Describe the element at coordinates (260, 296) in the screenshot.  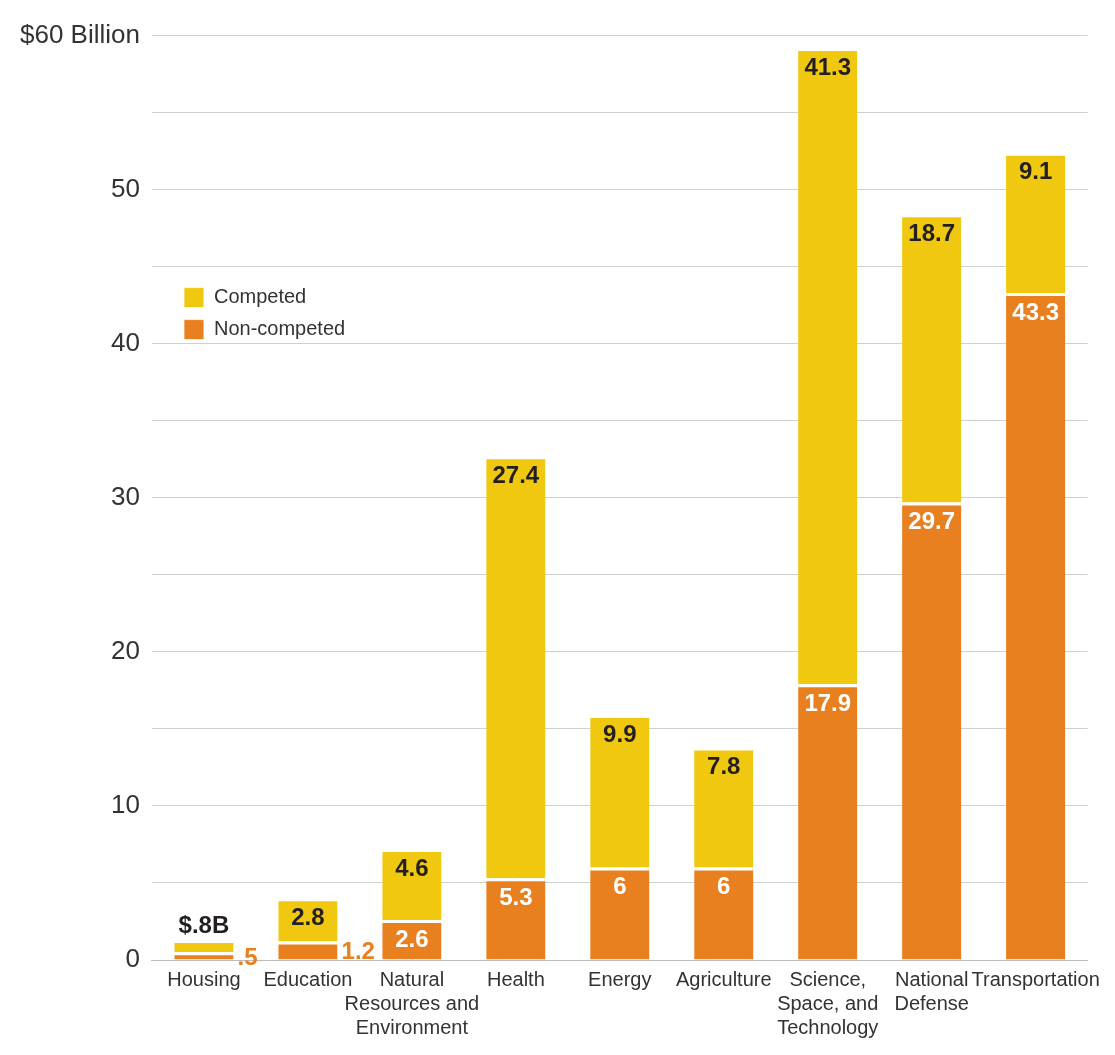
I see `legend-label: Competed` at that location.